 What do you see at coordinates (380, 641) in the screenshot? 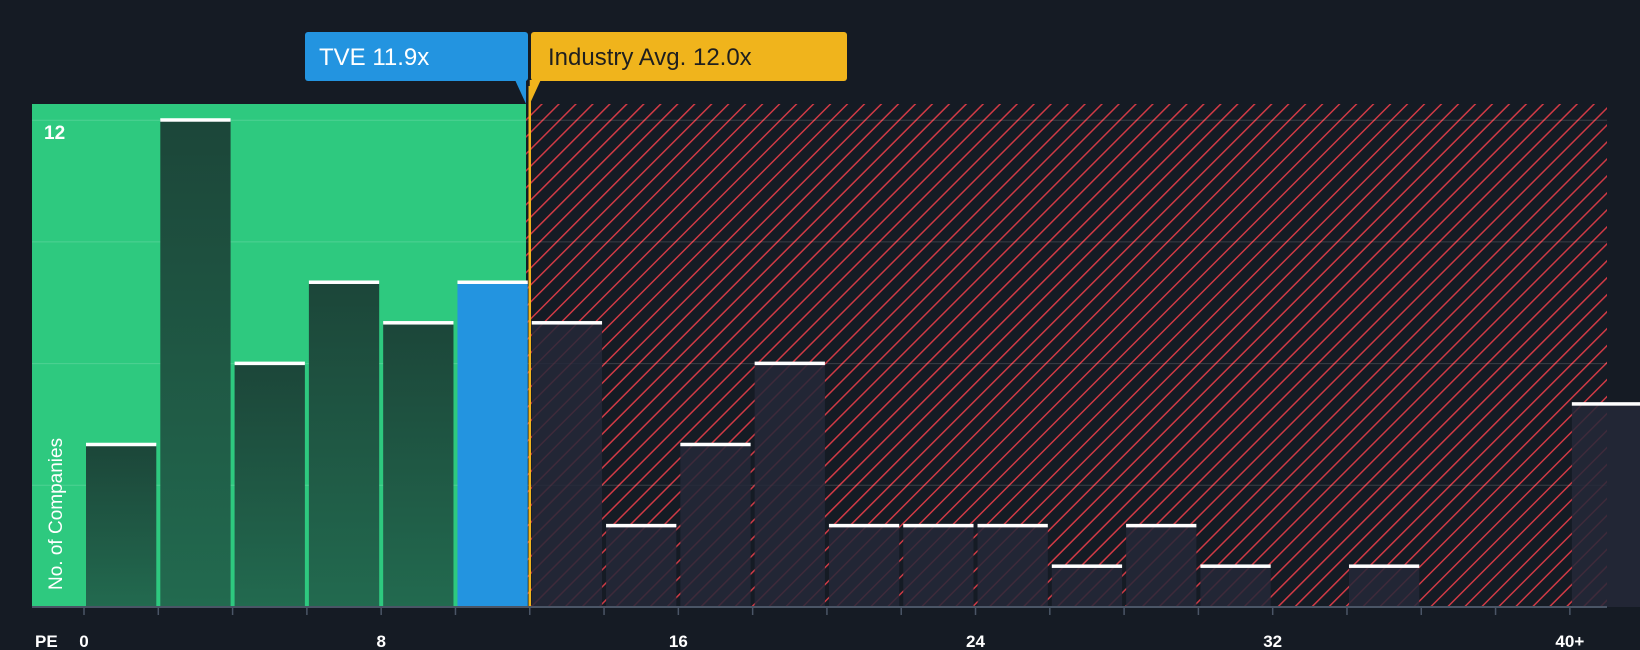
I see `x-tick-label: 8` at bounding box center [380, 641].